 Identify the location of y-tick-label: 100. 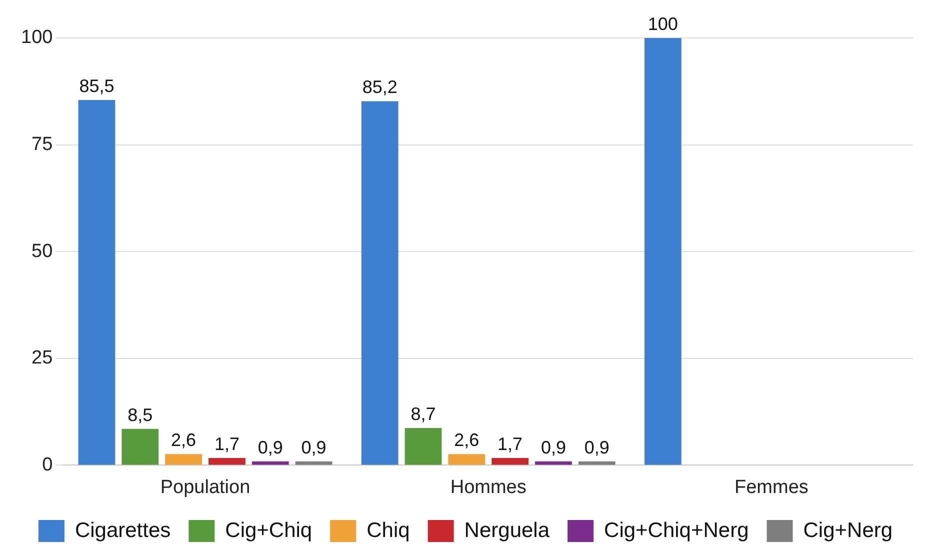
(37, 37).